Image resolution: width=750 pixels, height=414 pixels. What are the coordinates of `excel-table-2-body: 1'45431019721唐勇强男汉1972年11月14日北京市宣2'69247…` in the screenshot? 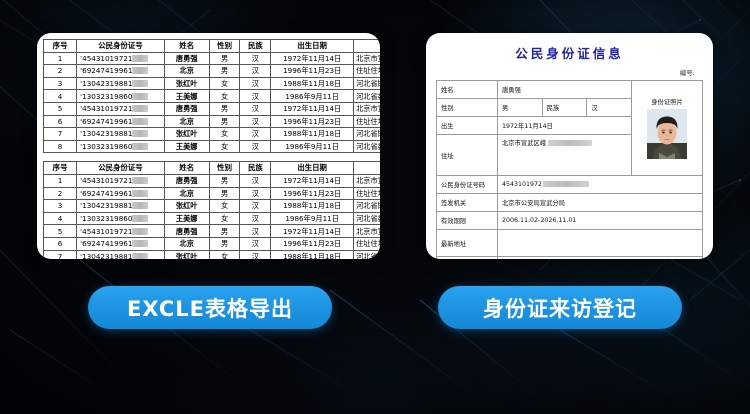 It's located at (211, 216).